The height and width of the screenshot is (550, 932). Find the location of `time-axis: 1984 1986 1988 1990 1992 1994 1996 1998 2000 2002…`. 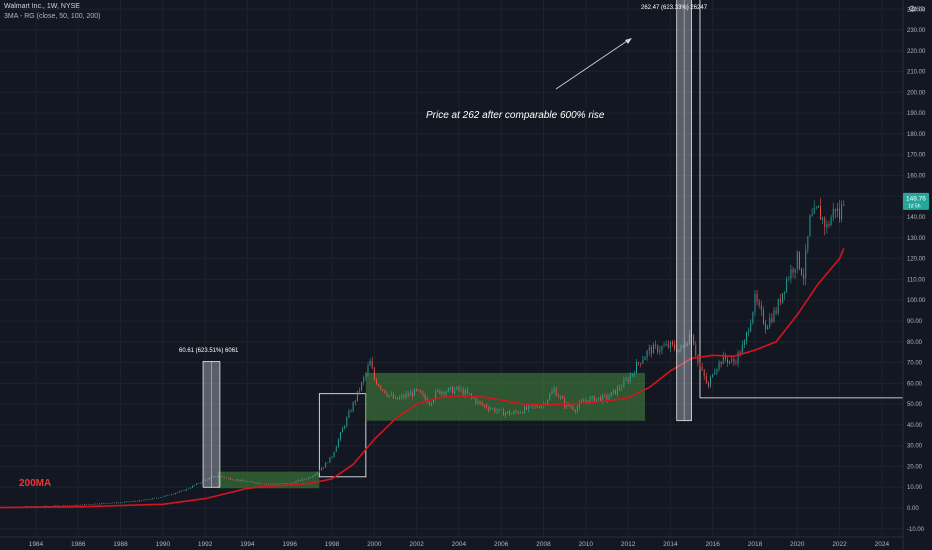

time-axis: 1984 1986 1988 1990 1992 1994 1996 1998 2000 2002… is located at coordinates (459, 544).